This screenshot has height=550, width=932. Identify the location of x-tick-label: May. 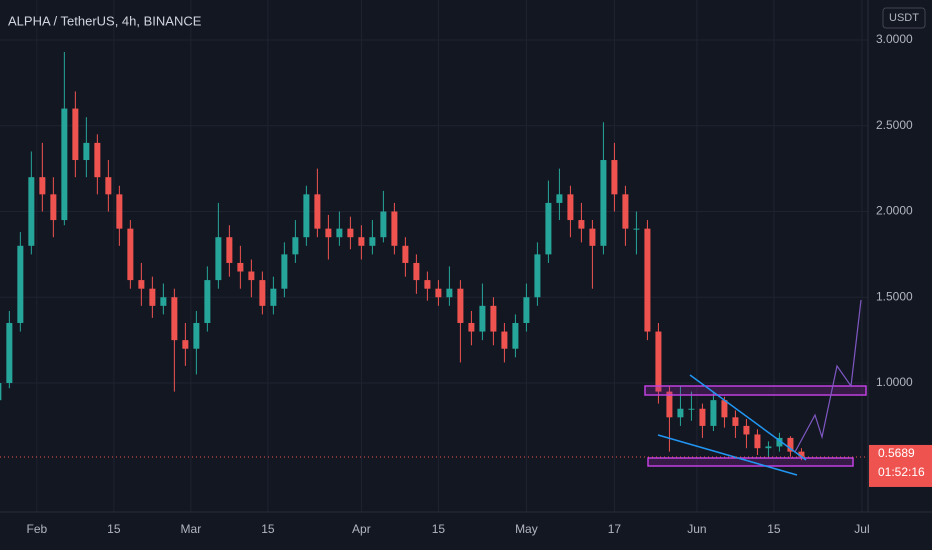
(526, 529).